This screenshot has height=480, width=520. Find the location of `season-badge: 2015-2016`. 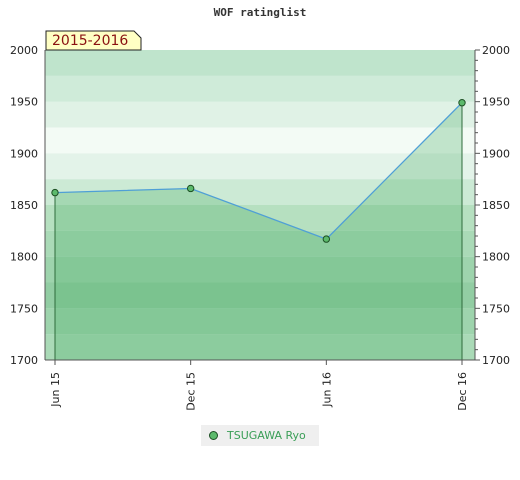

season-badge: 2015-2016 is located at coordinates (93, 40).